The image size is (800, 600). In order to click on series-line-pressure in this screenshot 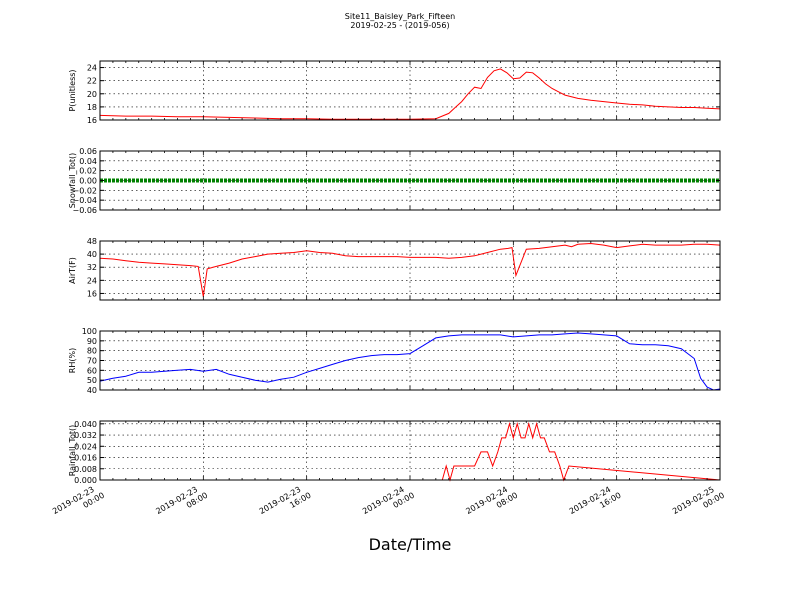, I will do `click(410, 94)`.